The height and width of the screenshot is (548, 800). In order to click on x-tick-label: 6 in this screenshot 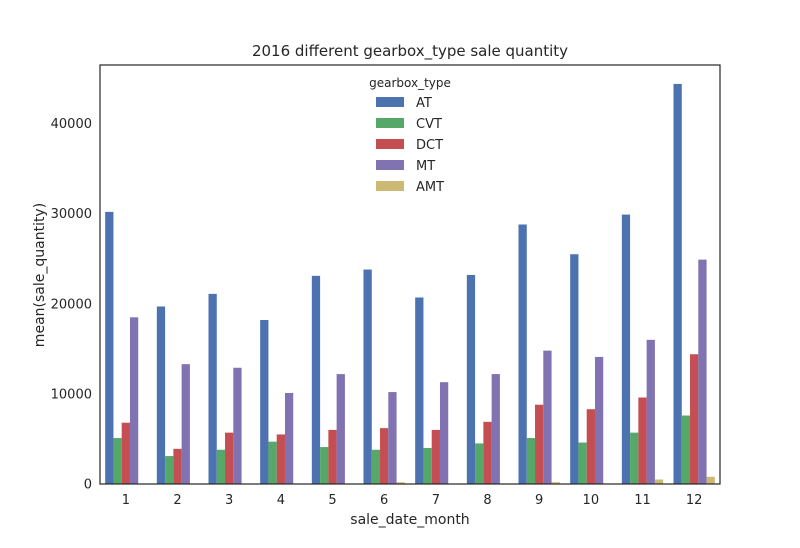, I will do `click(384, 500)`.